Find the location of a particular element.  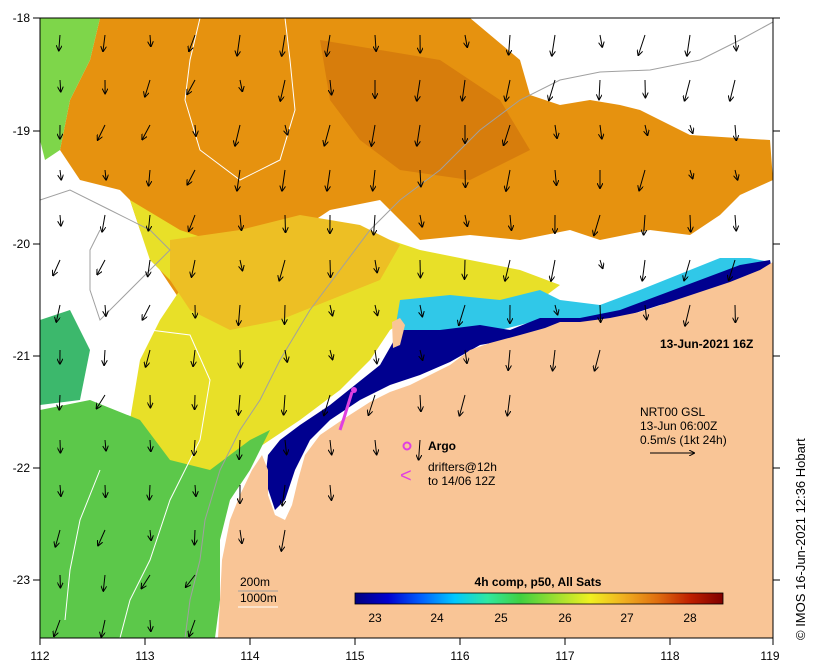

lat-tick-label: -23 is located at coordinates (22, 580).